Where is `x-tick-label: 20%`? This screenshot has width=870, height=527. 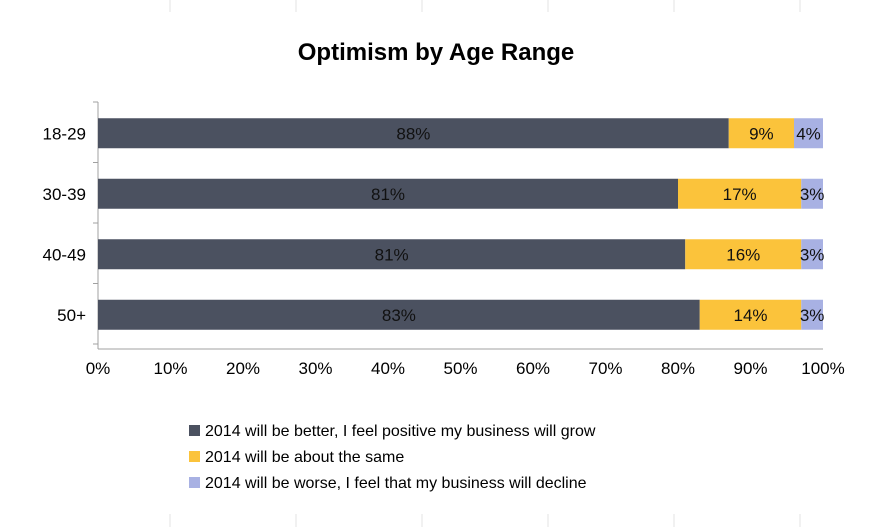
x-tick-label: 20% is located at coordinates (243, 368).